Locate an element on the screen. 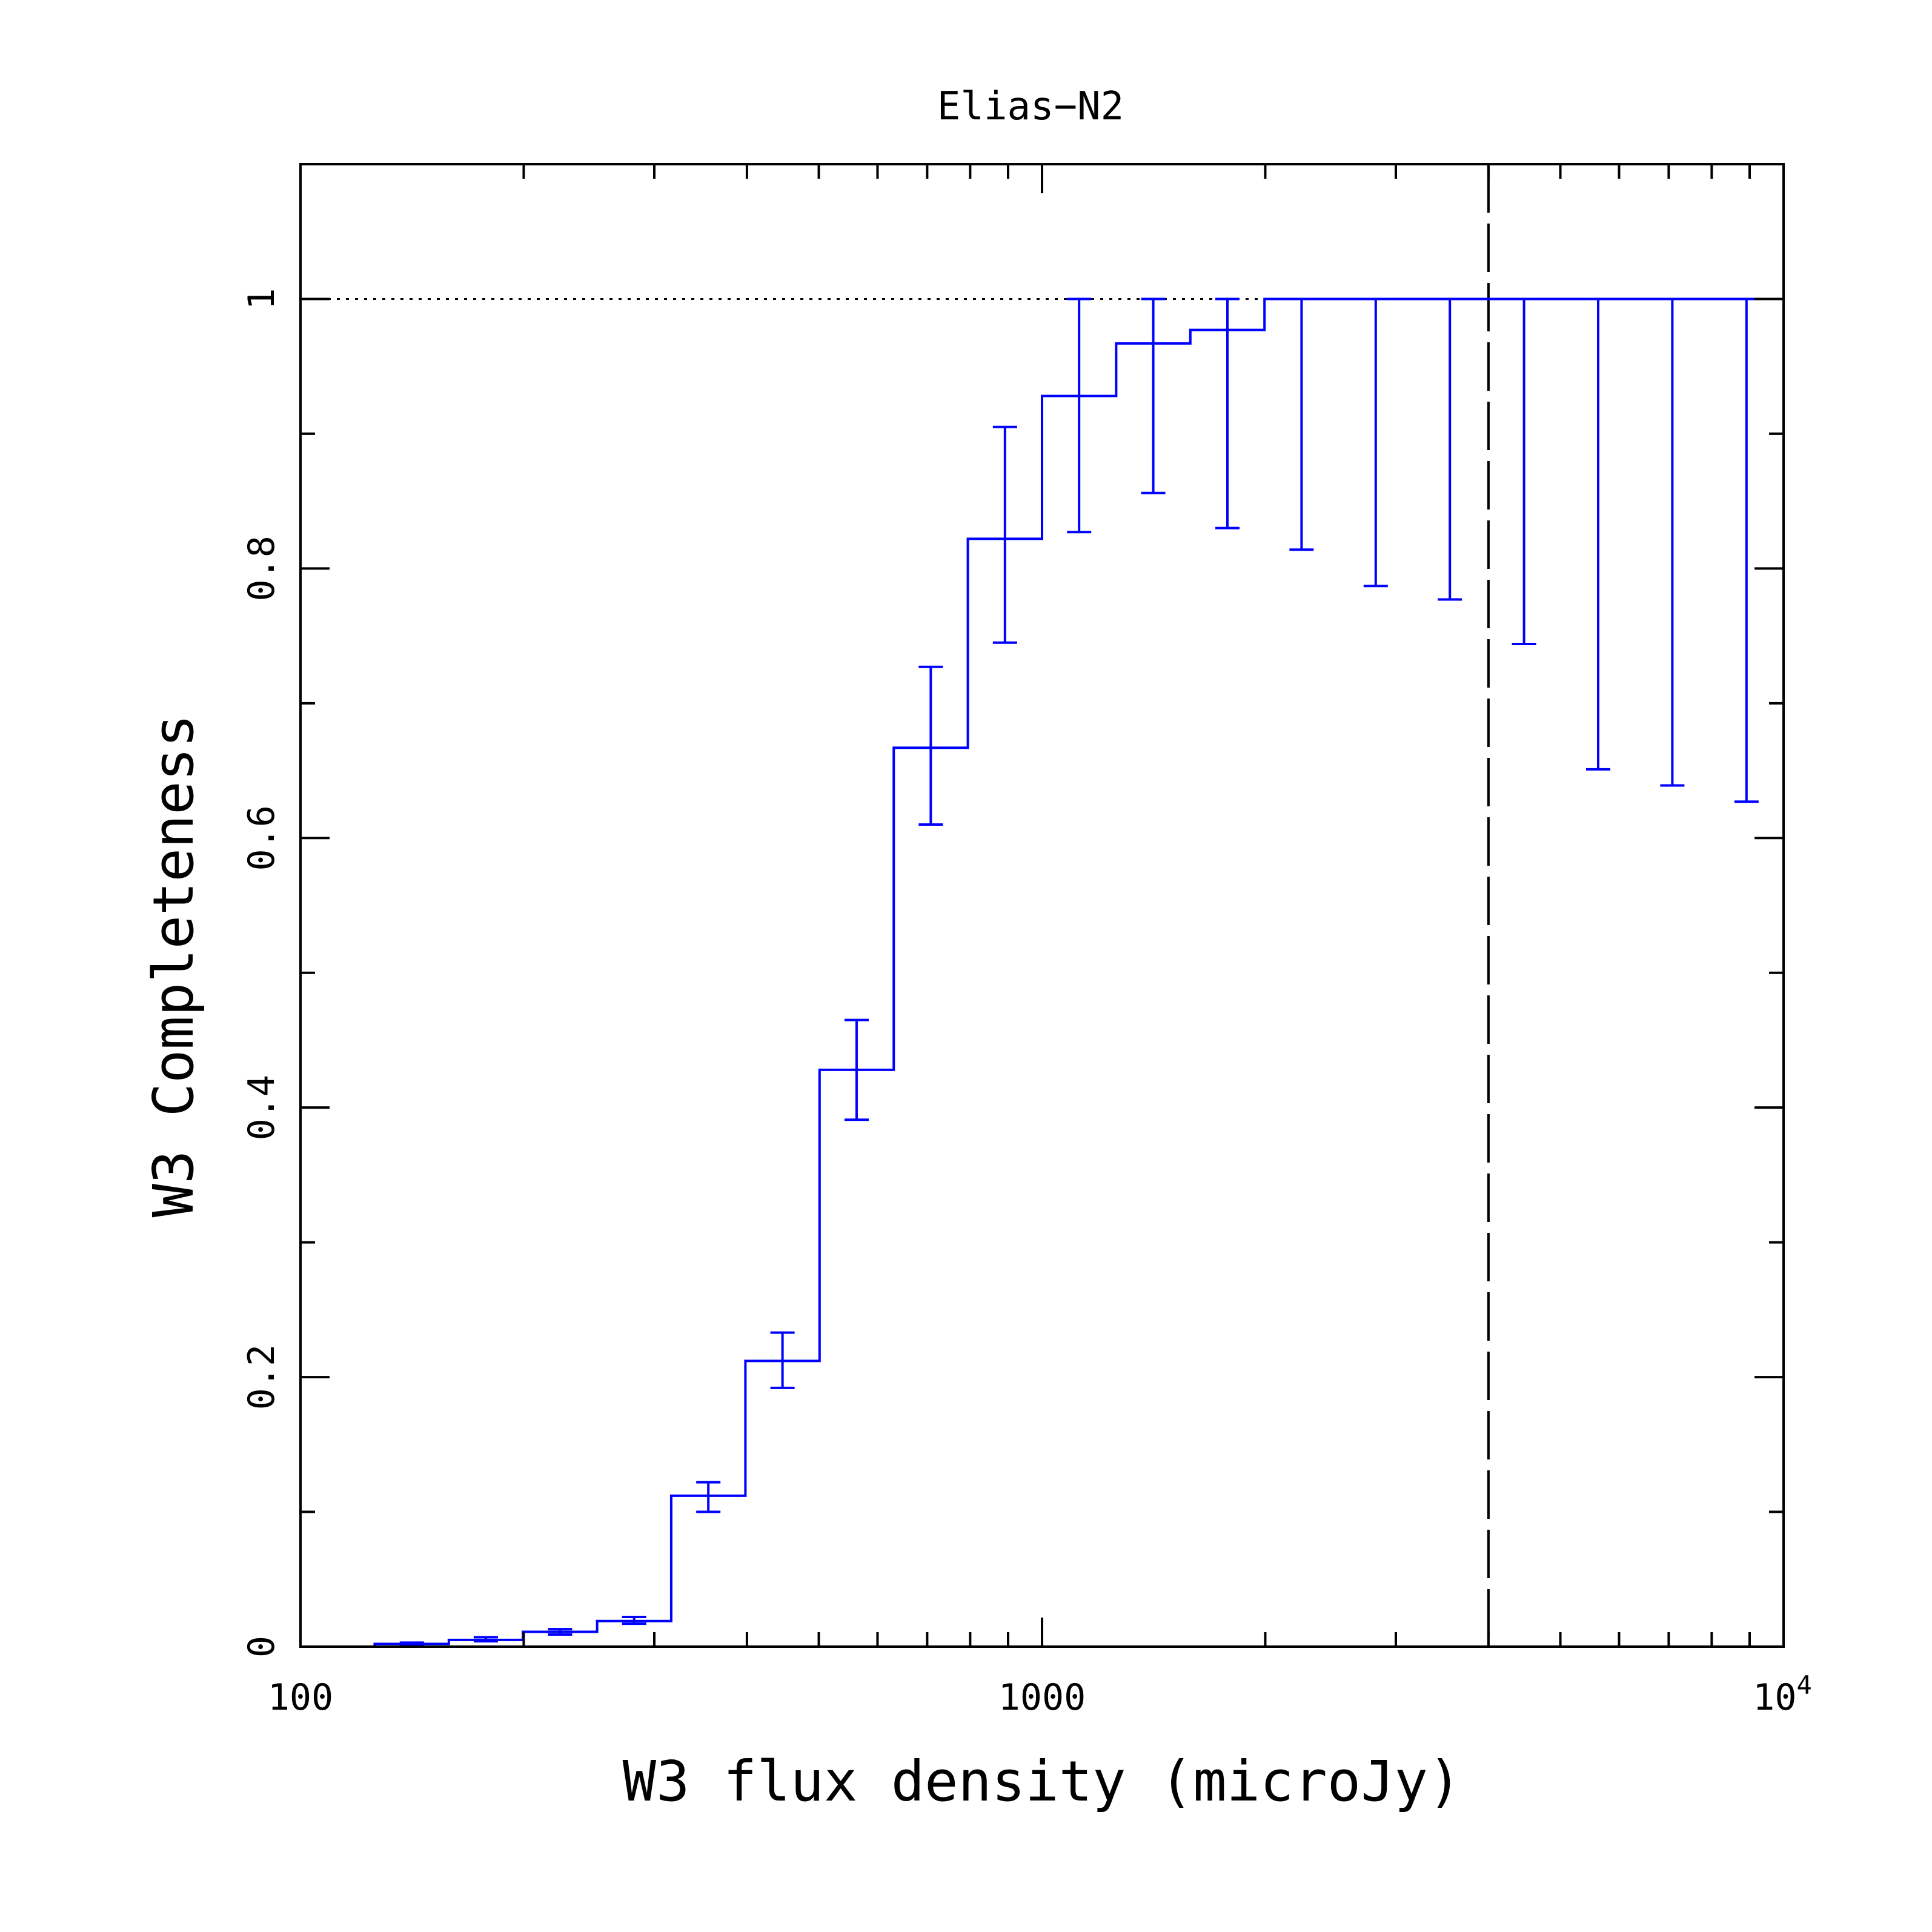 This screenshot has height=1932, width=1932. chart-title: Elias−N2 is located at coordinates (1030, 107).